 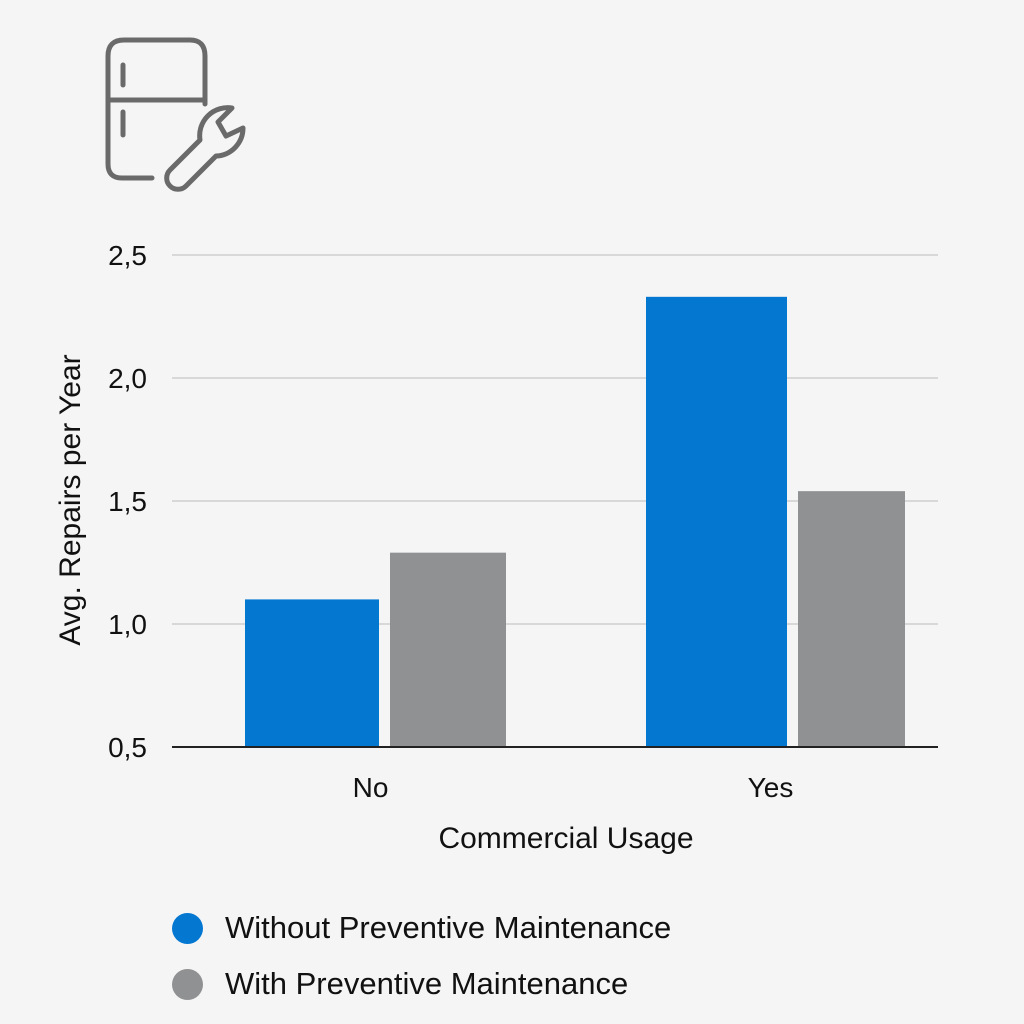 What do you see at coordinates (127, 624) in the screenshot?
I see `y-tick-label: 1,0` at bounding box center [127, 624].